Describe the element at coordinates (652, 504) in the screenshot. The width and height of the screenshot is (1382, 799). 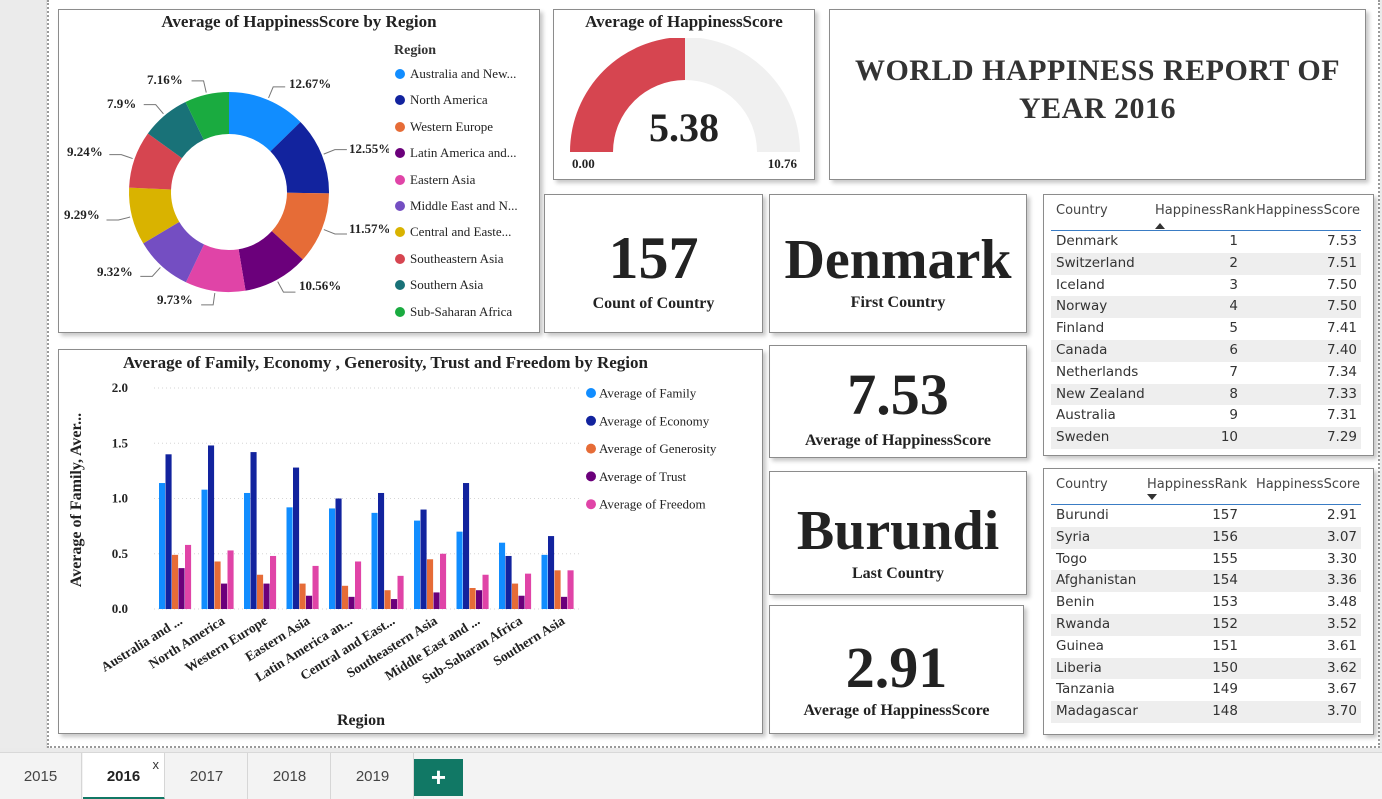
I see `legend-label: Average of Freedom` at that location.